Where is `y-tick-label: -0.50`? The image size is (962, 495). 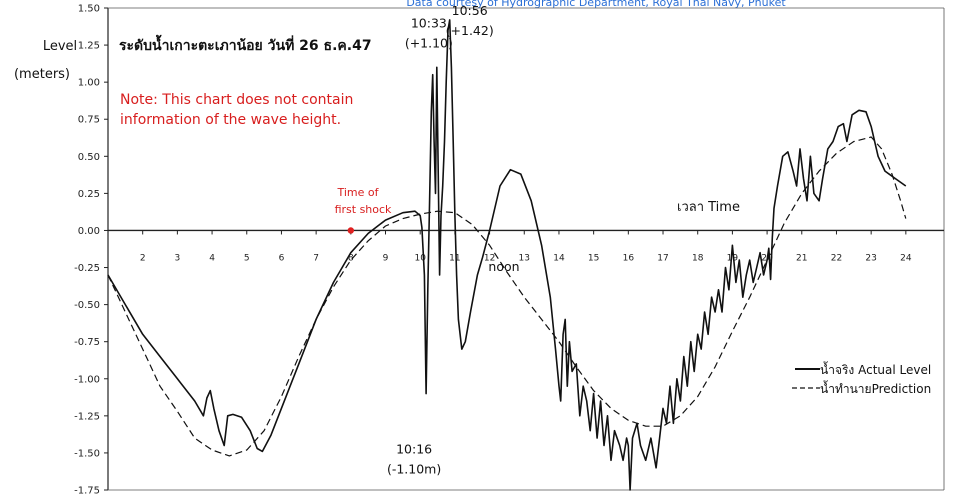
y-tick-label: -0.50 is located at coordinates (87, 305).